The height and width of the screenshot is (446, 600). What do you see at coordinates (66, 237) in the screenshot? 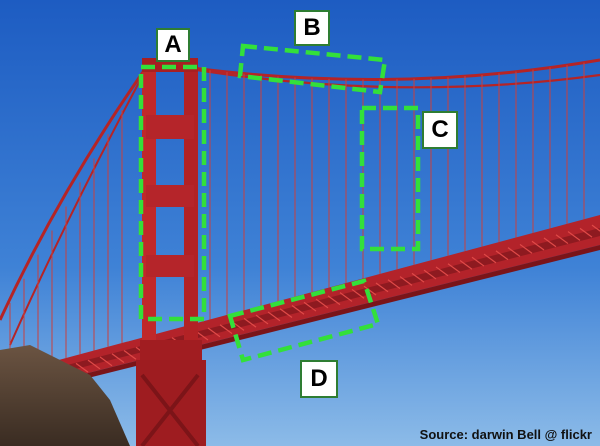
I see `suspender-cables-left` at bounding box center [66, 237].